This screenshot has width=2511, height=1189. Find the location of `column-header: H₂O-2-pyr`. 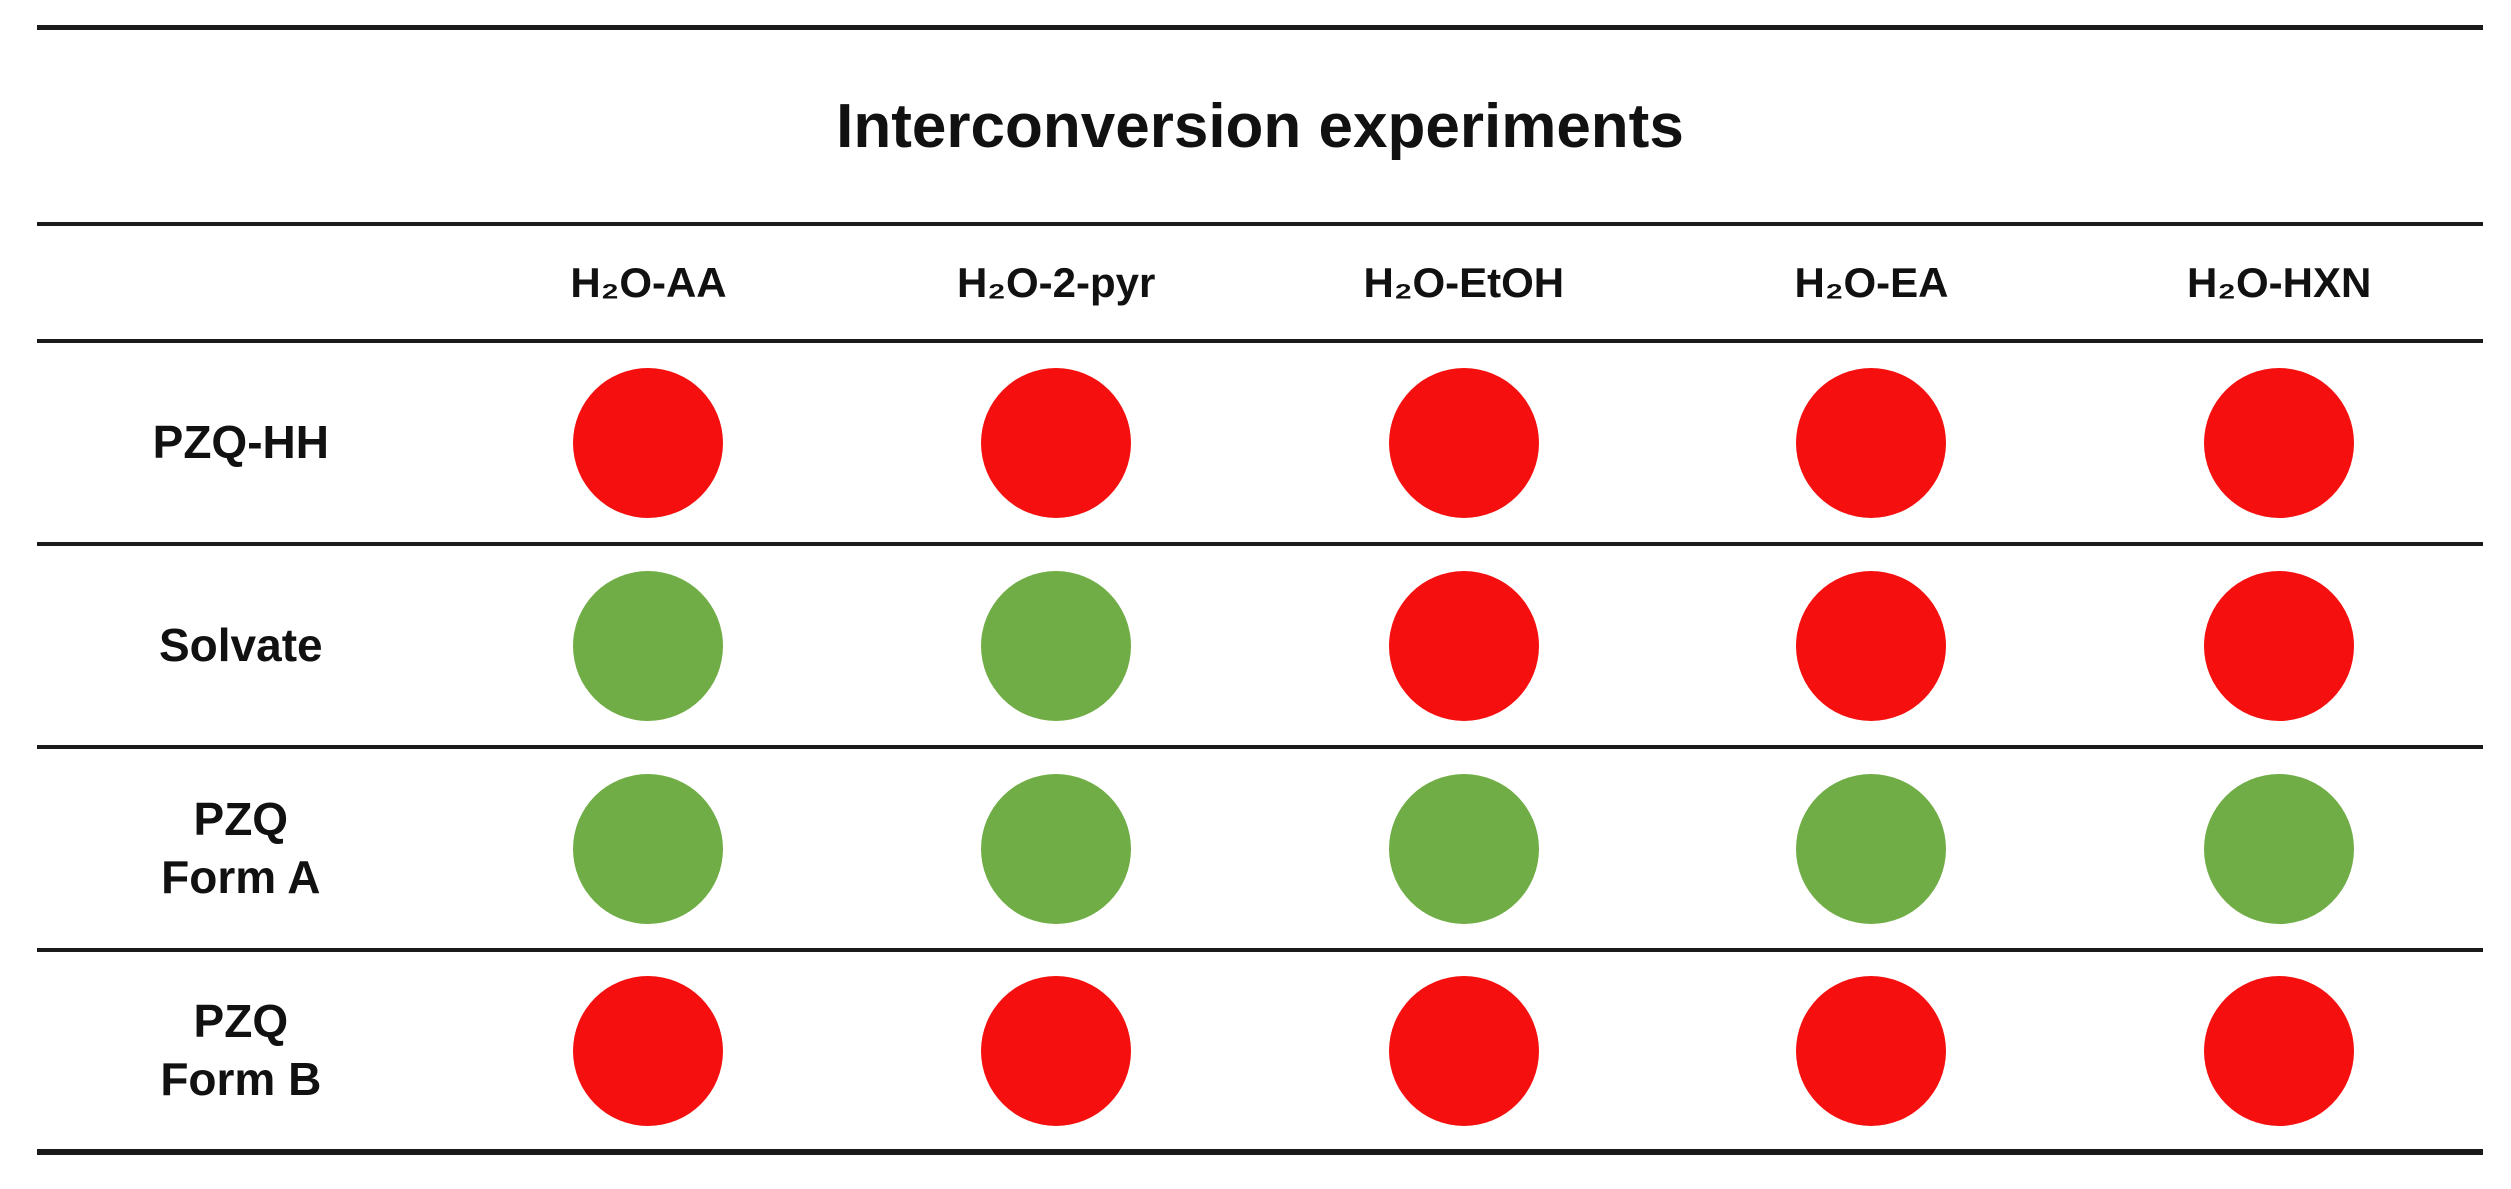

column-header: H₂O-2-pyr is located at coordinates (1056, 282).